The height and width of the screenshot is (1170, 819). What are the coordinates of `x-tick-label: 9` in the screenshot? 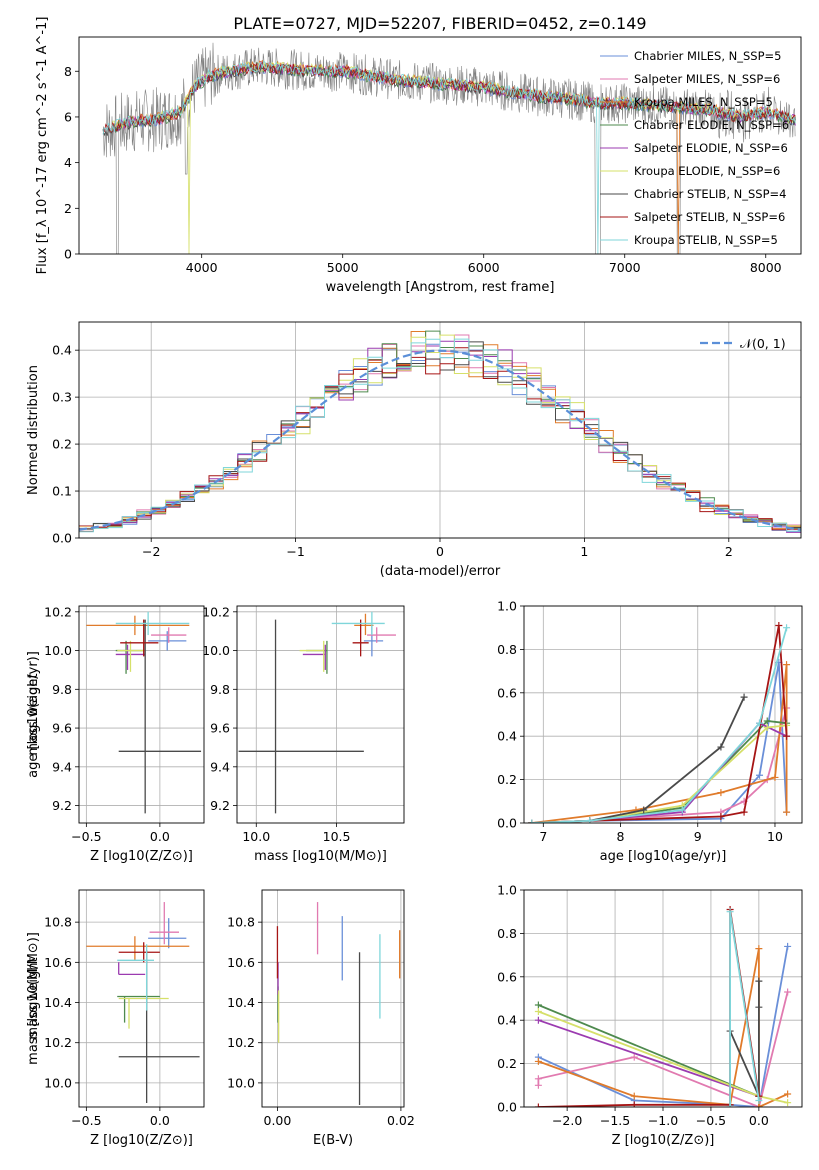 It's located at (698, 836).